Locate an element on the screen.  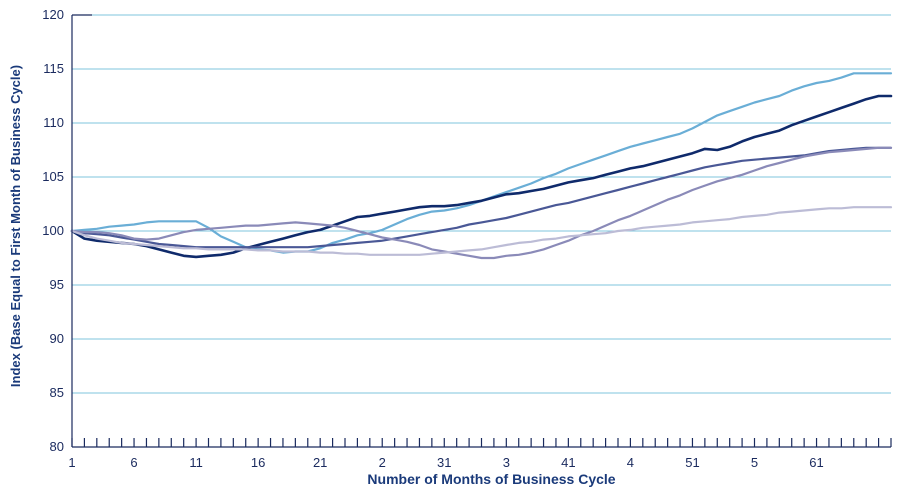
y-tick-label-80: 80 is located at coordinates (57, 446).